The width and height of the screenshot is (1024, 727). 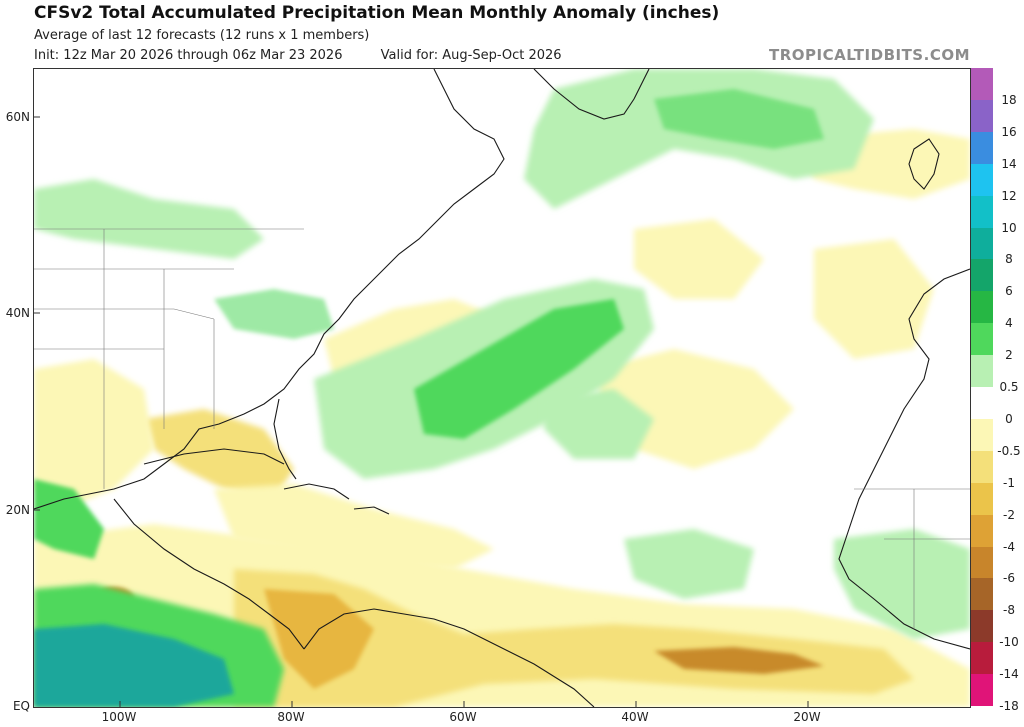 What do you see at coordinates (214, 456) in the screenshot?
I see `gulf-coast` at bounding box center [214, 456].